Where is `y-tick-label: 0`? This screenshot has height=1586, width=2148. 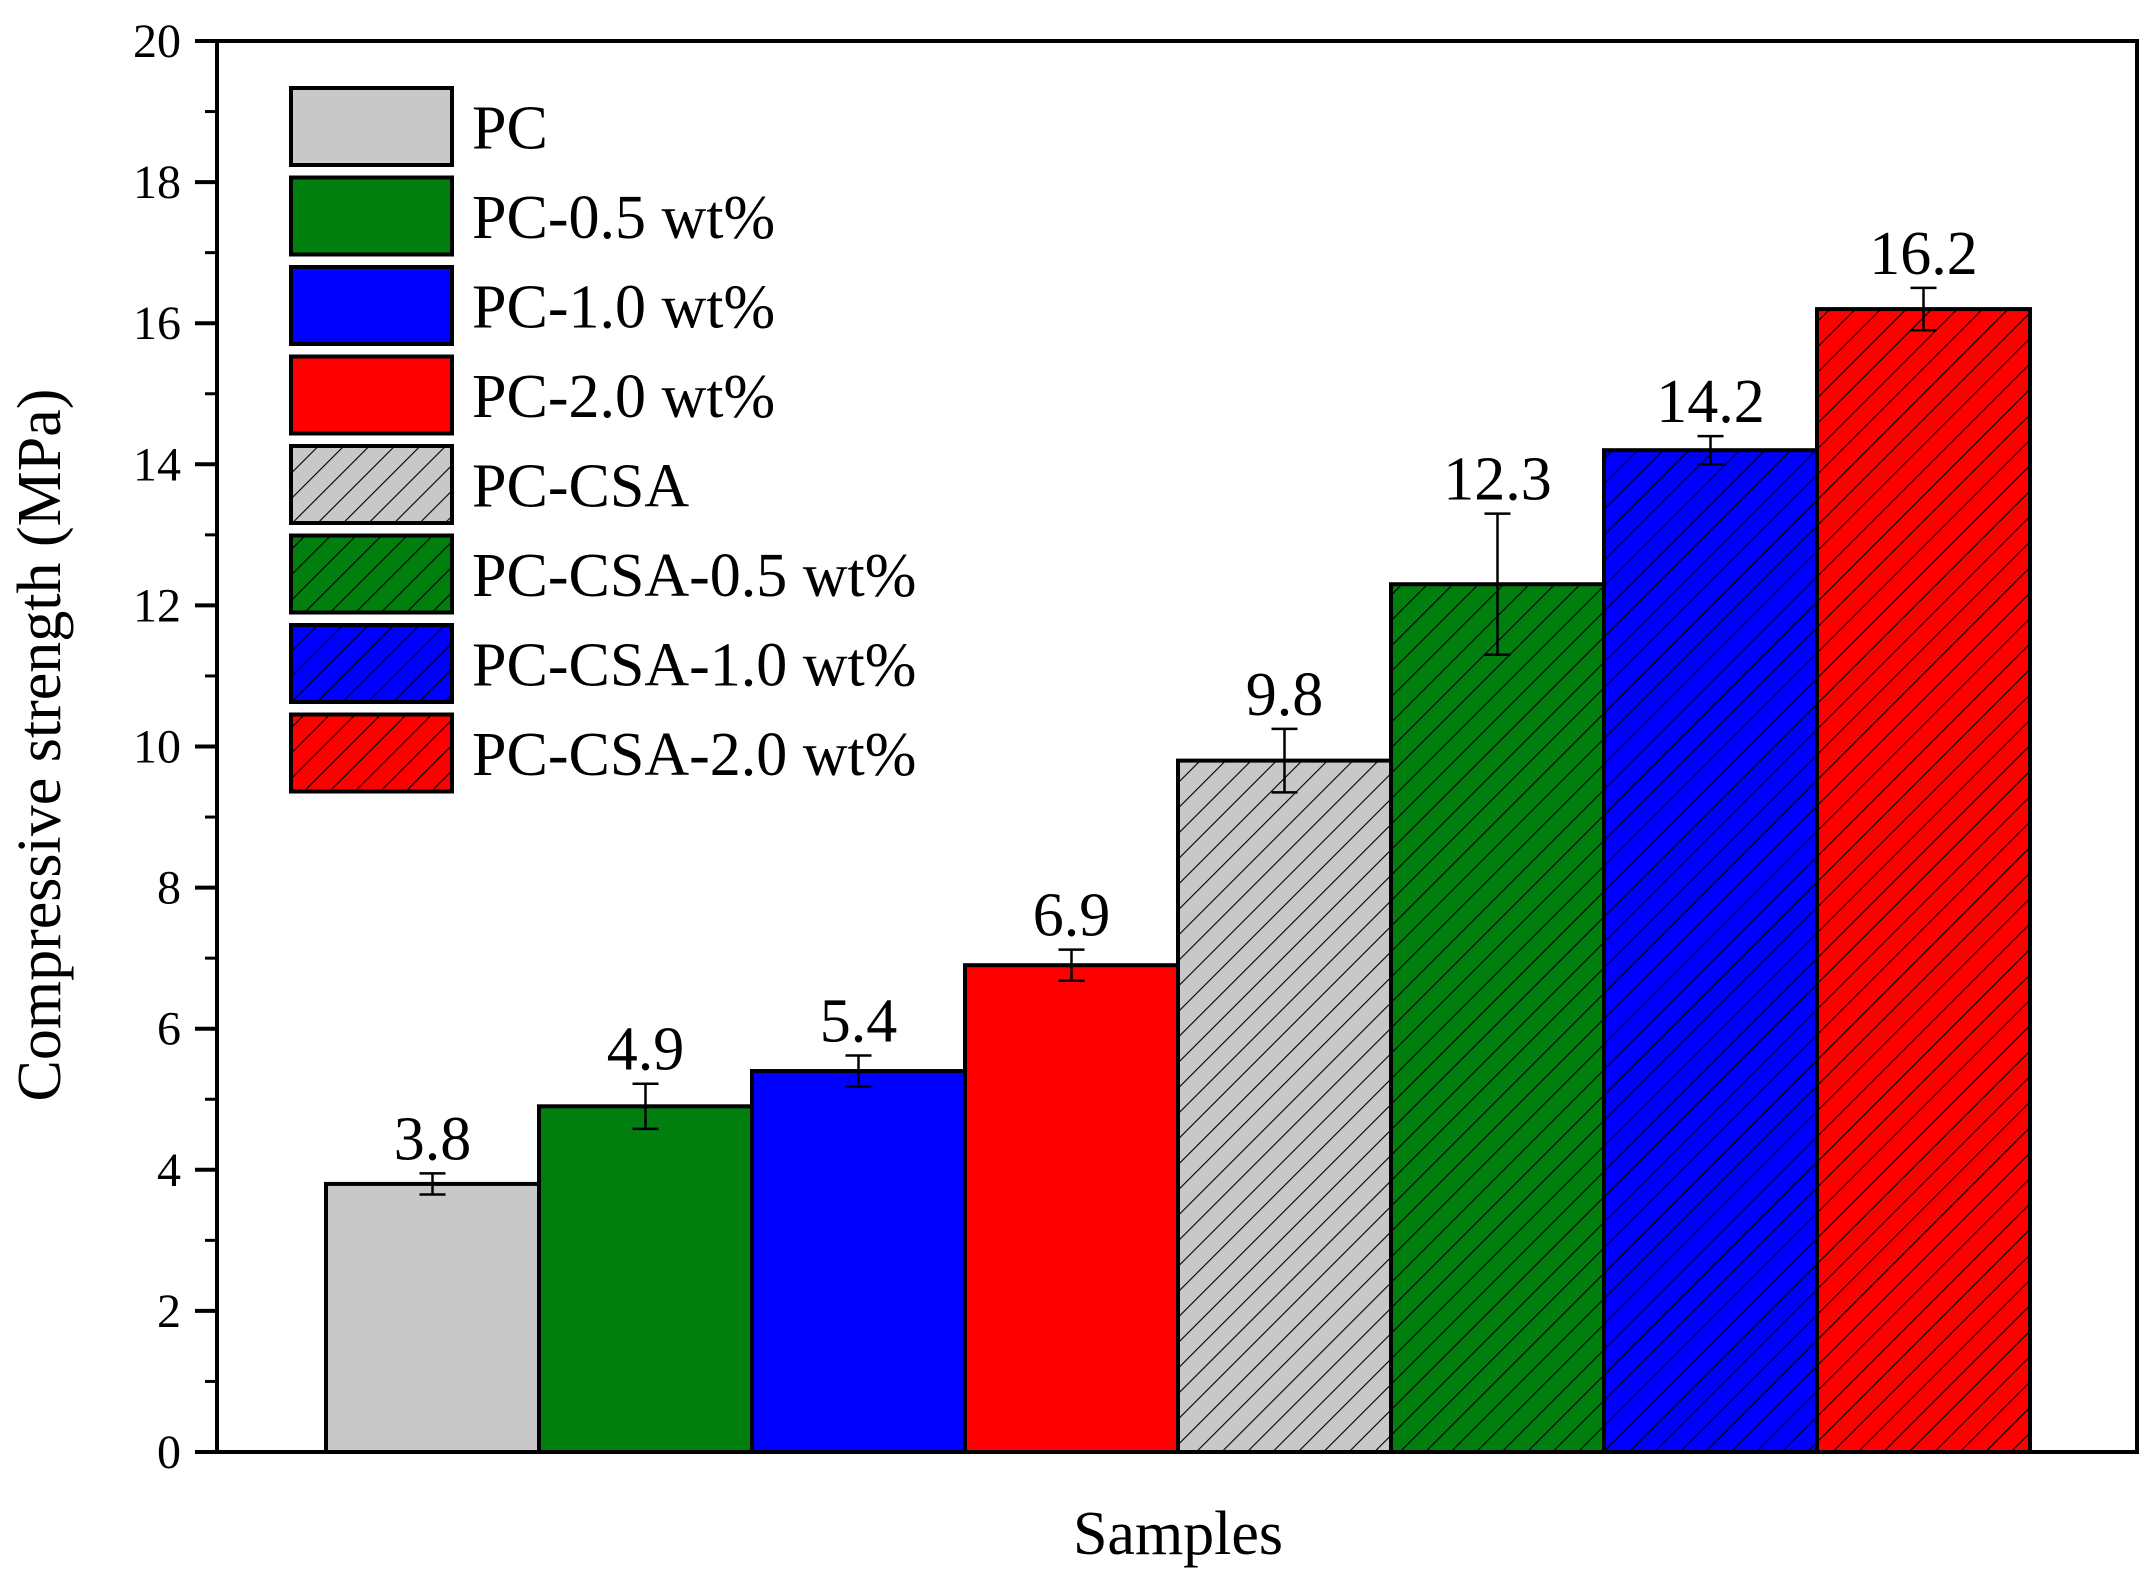
y-tick-label: 0 is located at coordinates (169, 1452).